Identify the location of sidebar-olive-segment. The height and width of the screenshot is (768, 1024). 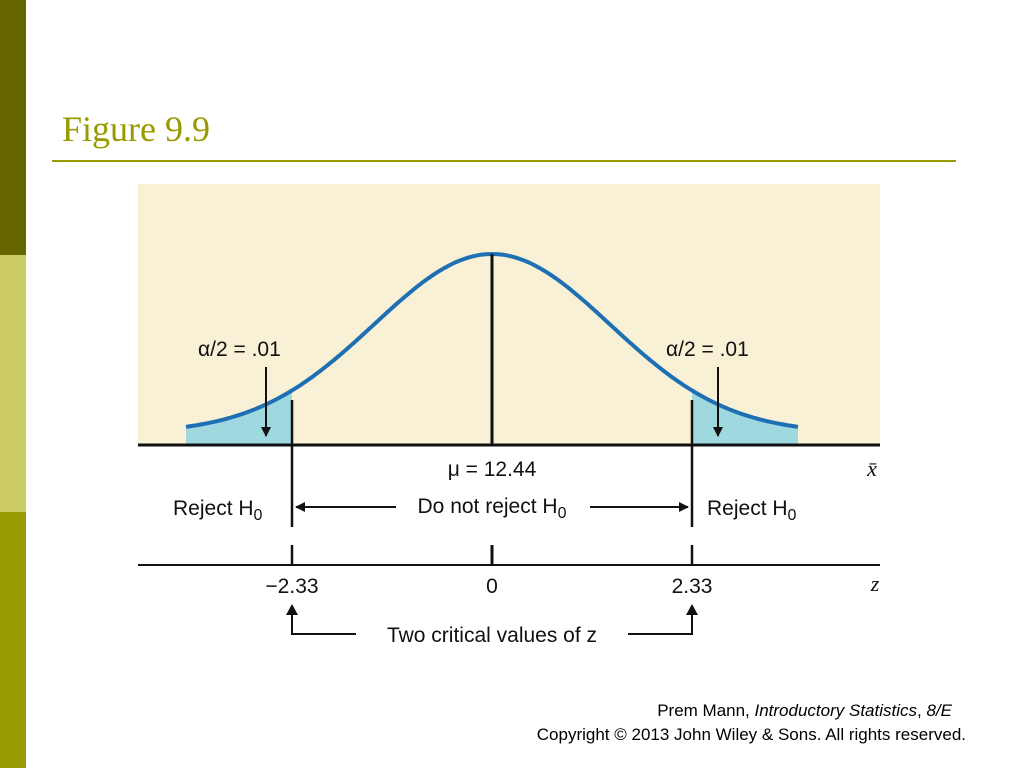
(13, 640).